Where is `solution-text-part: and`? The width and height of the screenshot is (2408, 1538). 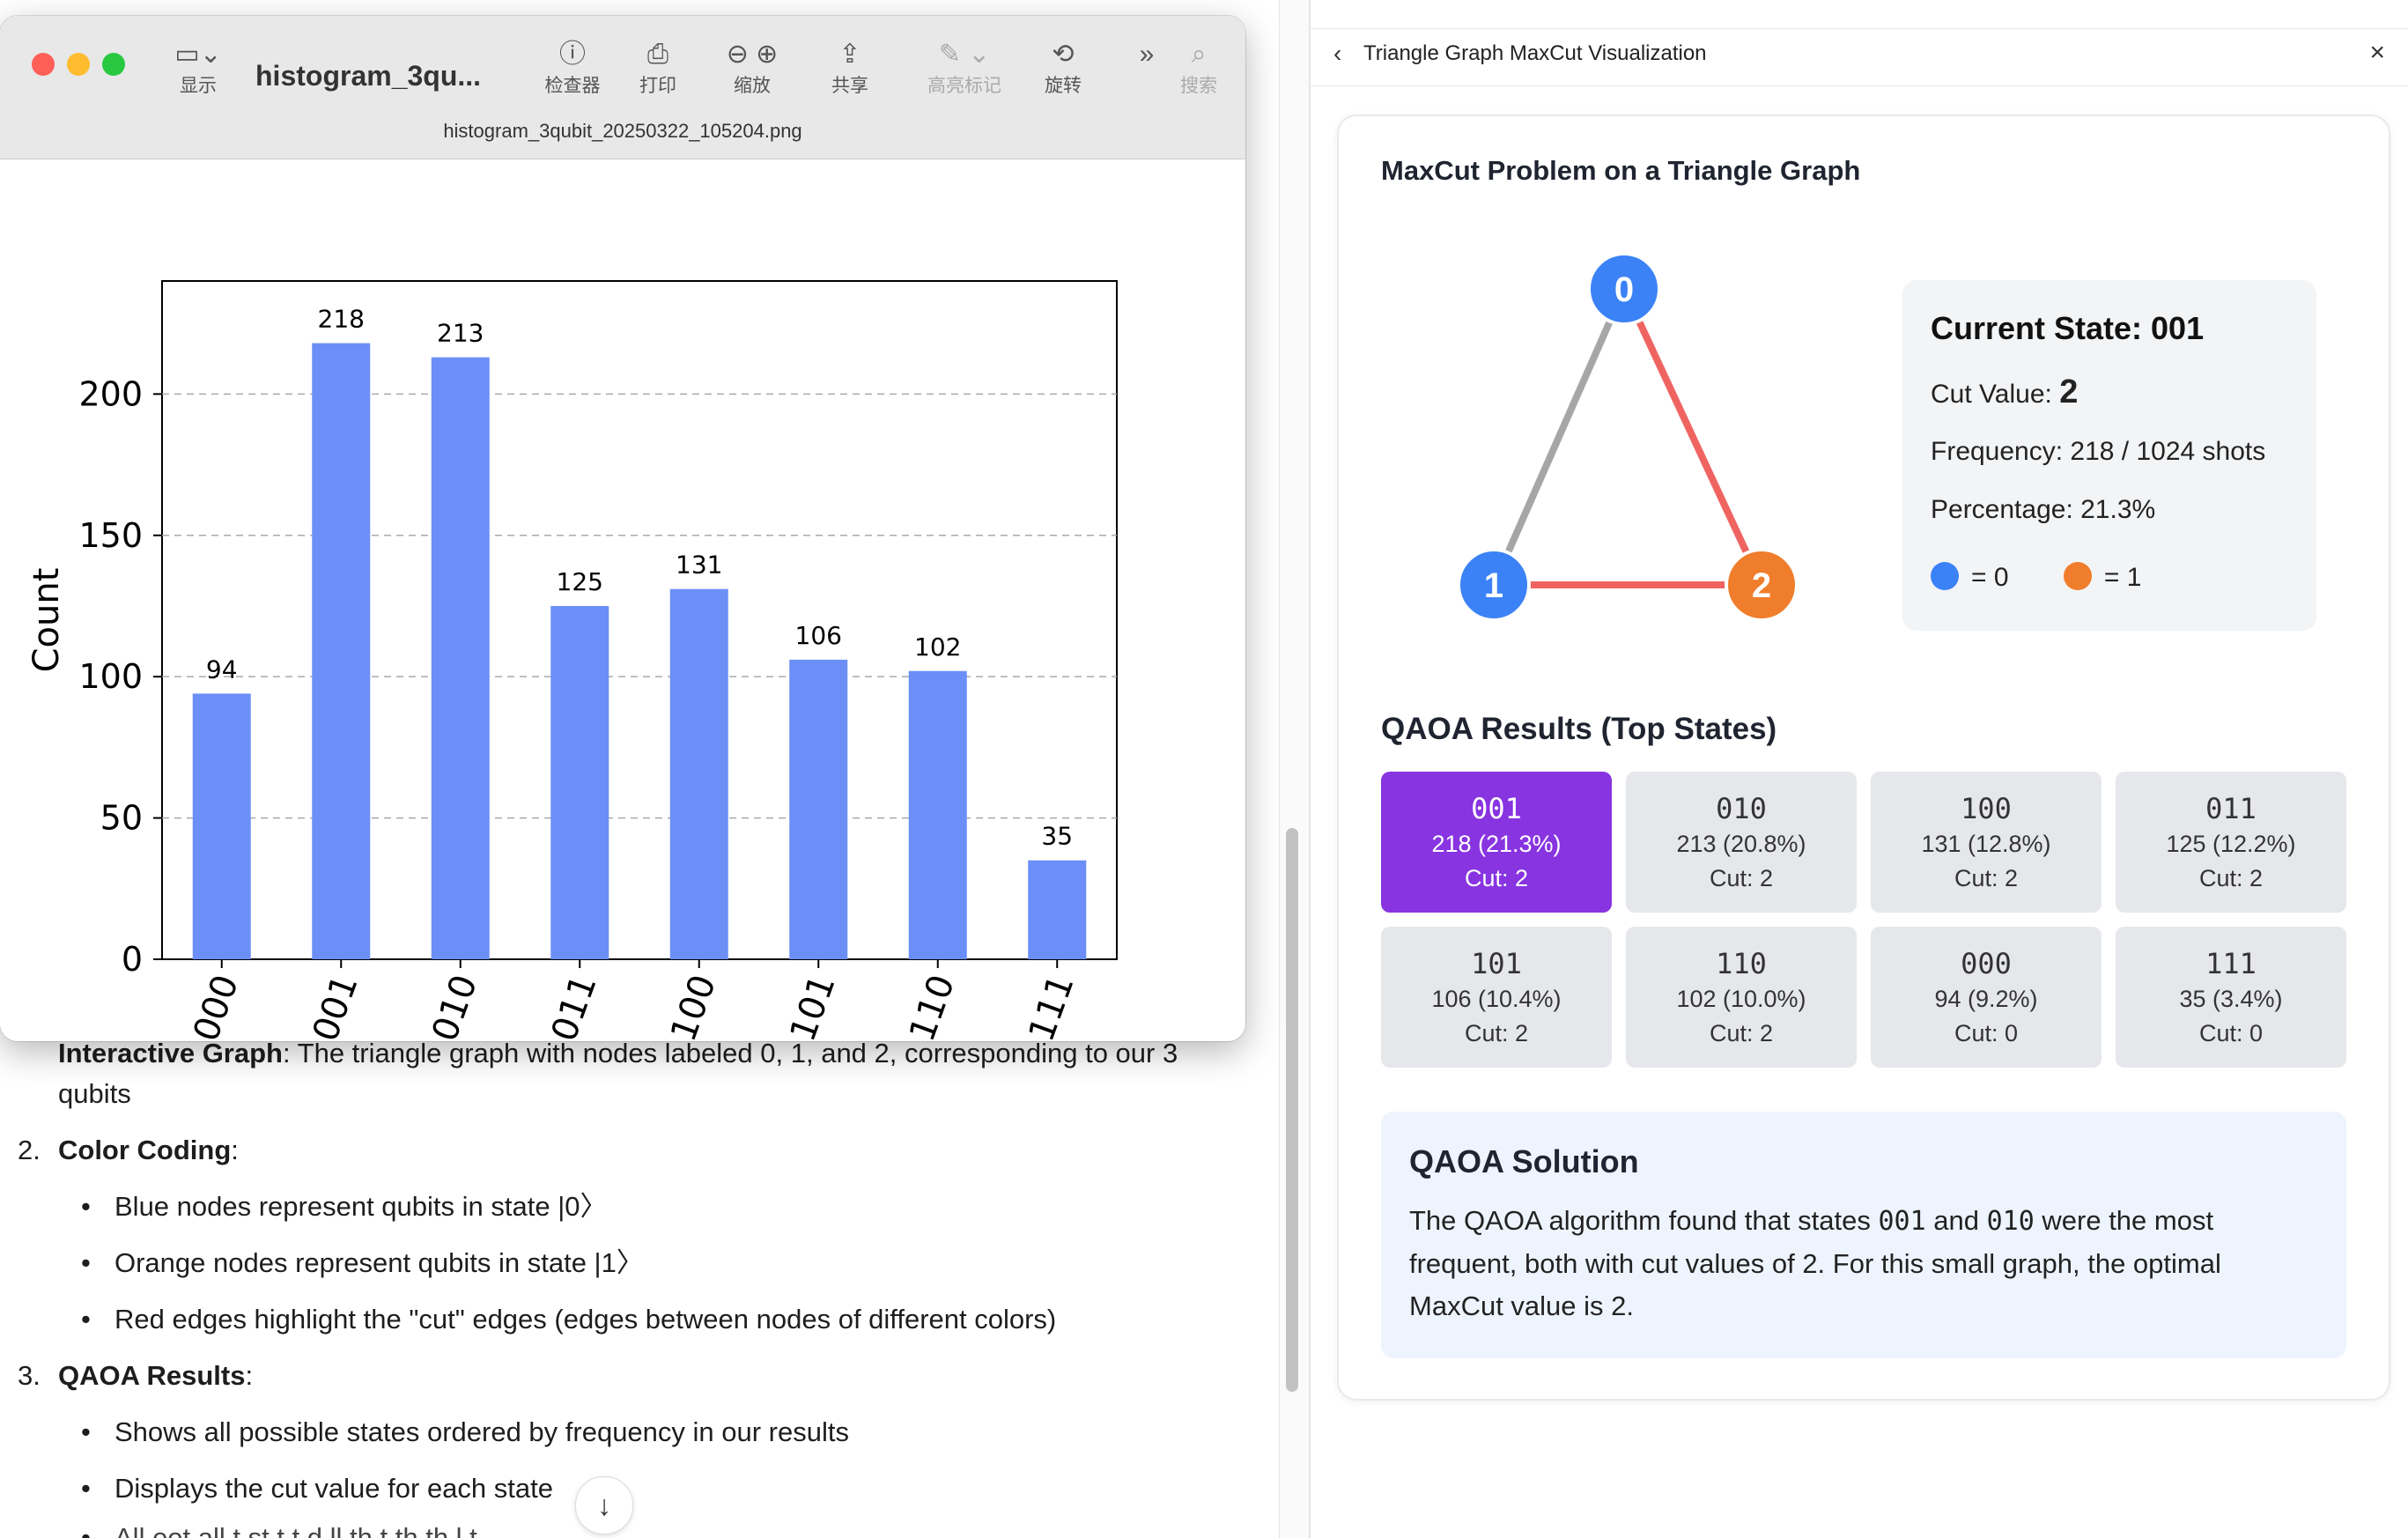
solution-text-part: and is located at coordinates (1956, 1220).